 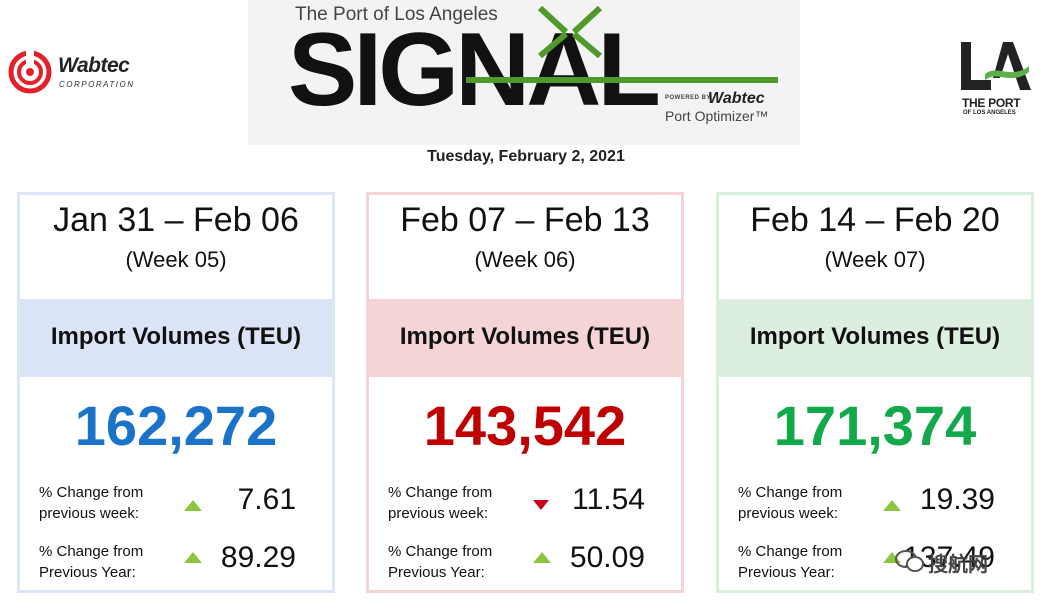 I want to click on la-logo-line2: OF LOS ANGELES, so click(x=989, y=113).